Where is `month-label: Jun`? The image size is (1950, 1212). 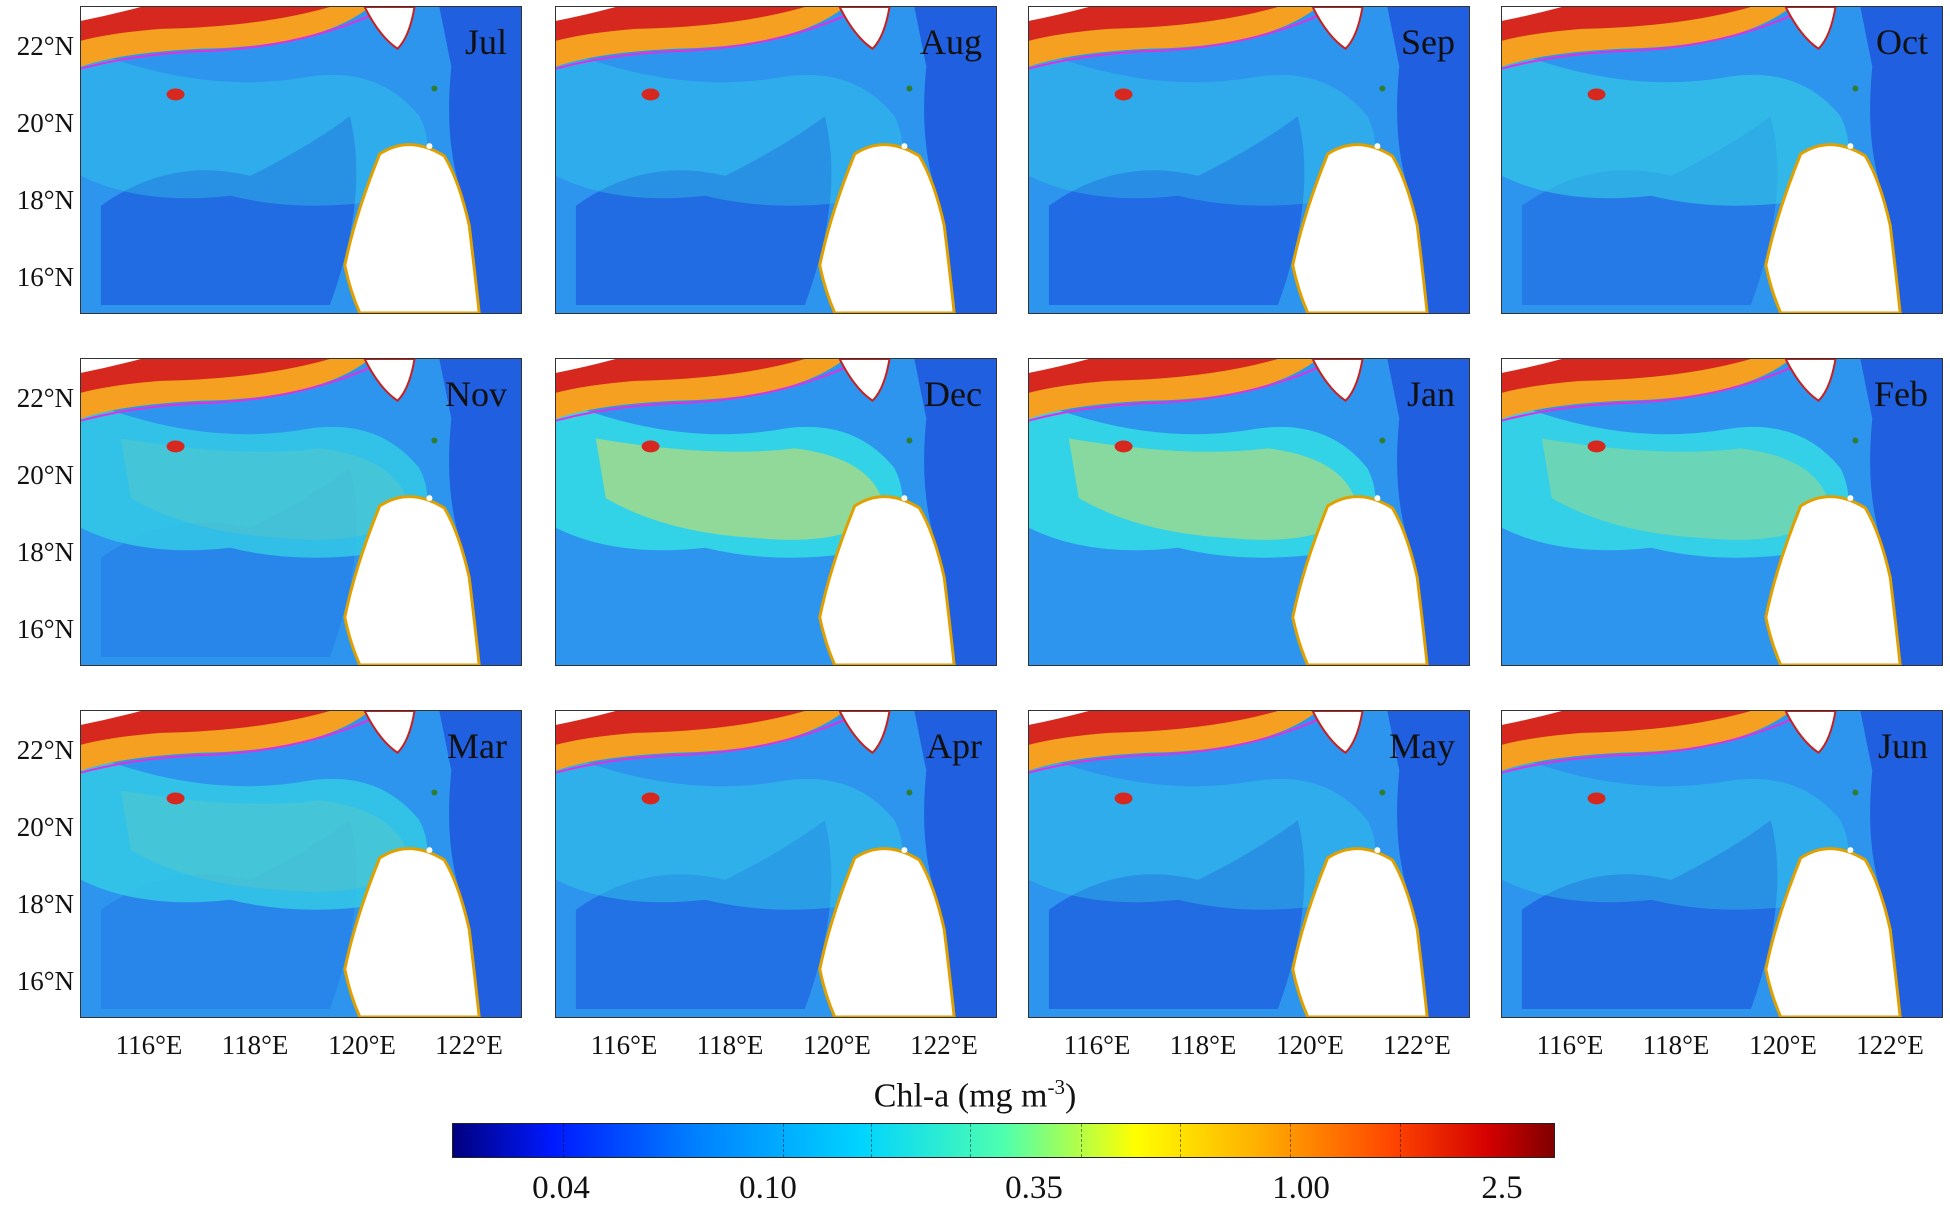
month-label: Jun is located at coordinates (1902, 746).